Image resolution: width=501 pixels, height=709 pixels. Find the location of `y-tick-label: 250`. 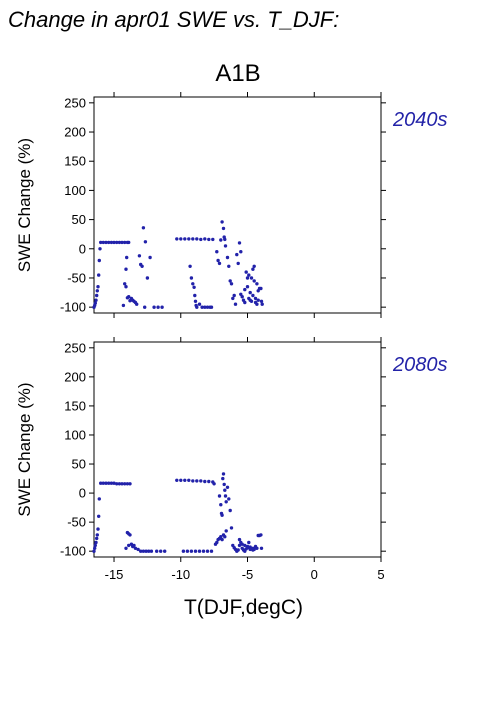

y-tick-label: 250 is located at coordinates (75, 102).